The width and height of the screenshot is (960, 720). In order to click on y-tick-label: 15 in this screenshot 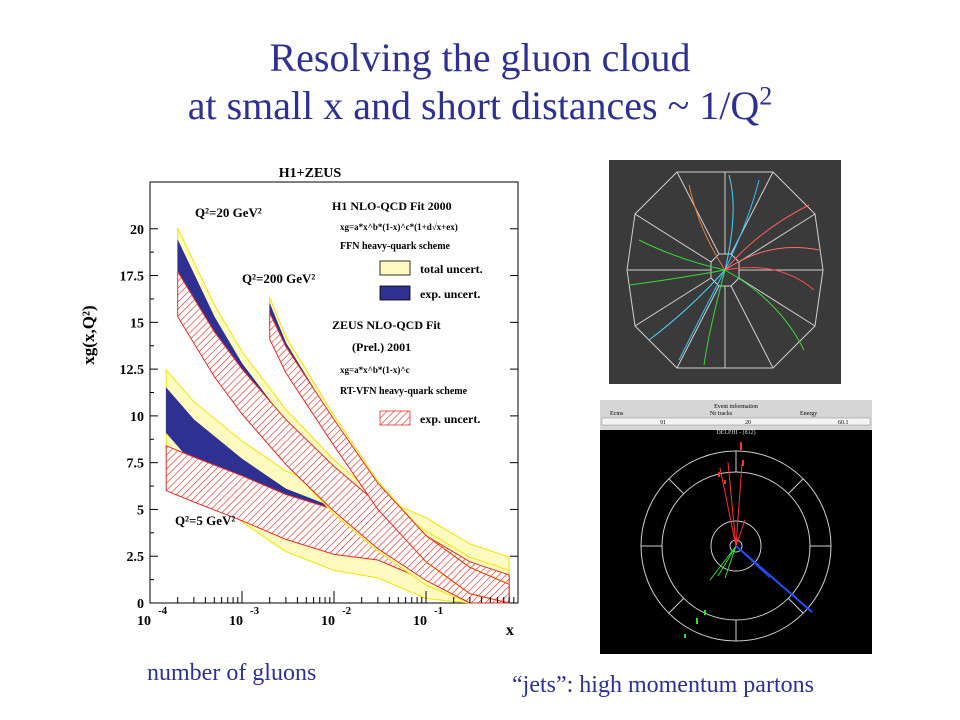, I will do `click(137, 323)`.